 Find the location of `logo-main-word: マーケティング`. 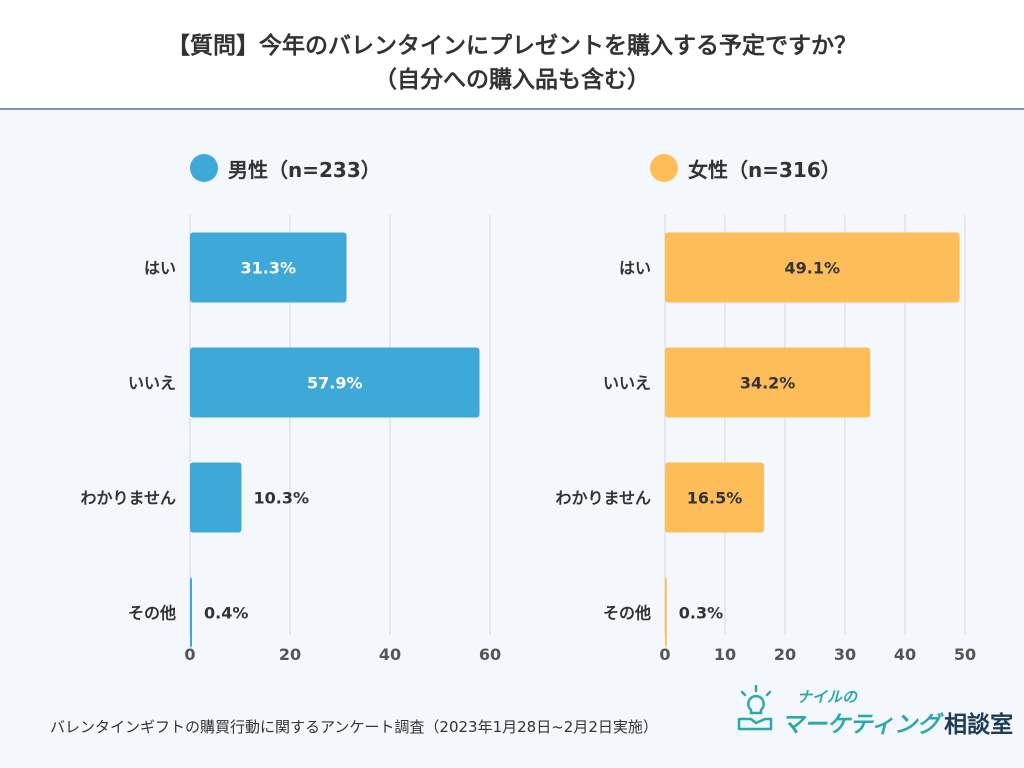

logo-main-word: マーケティング is located at coordinates (861, 725).